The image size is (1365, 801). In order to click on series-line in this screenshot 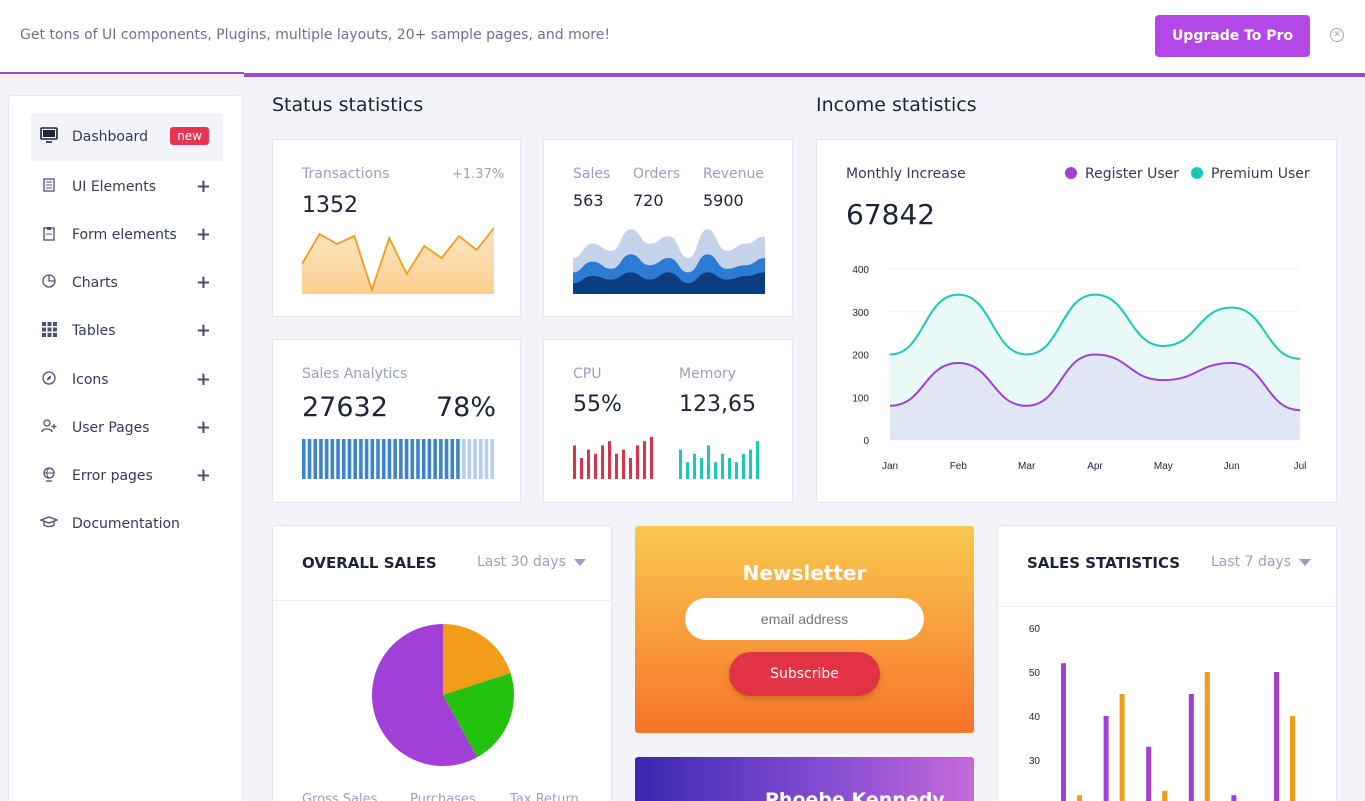, I will do `click(1095, 326)`.